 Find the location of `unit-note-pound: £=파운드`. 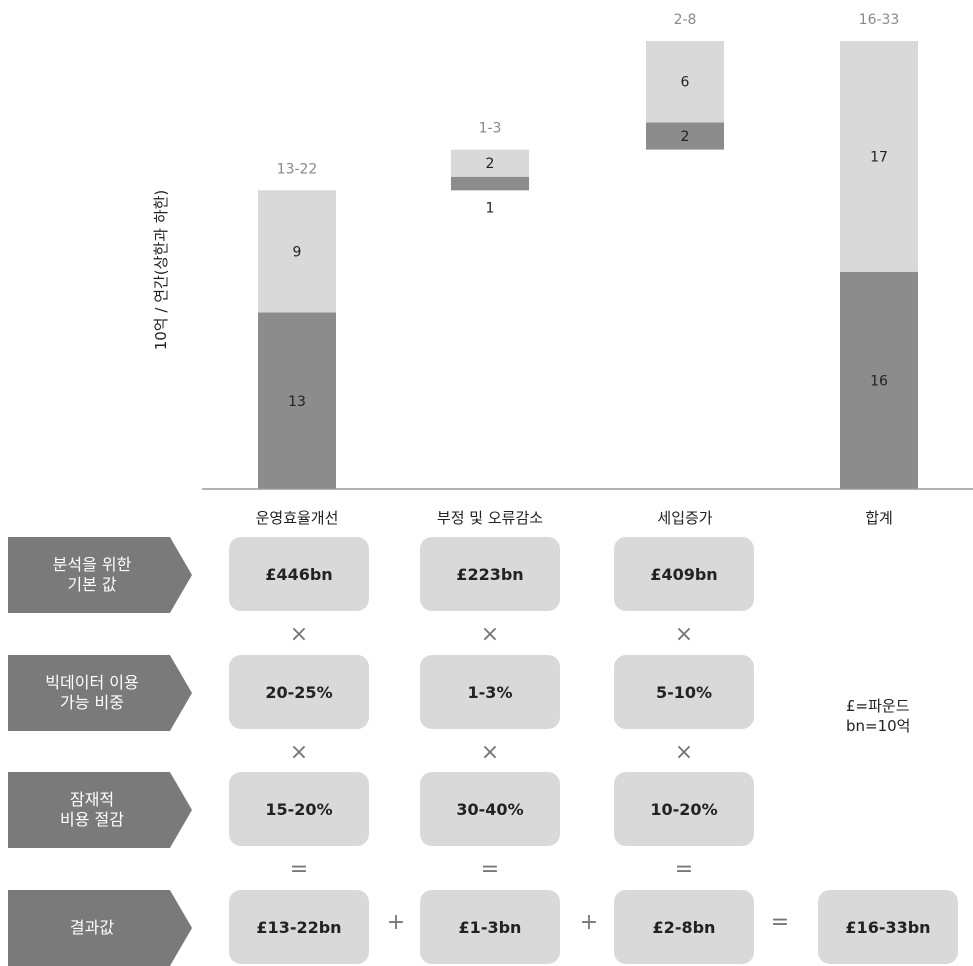

unit-note-pound: £=파운드 is located at coordinates (878, 706).